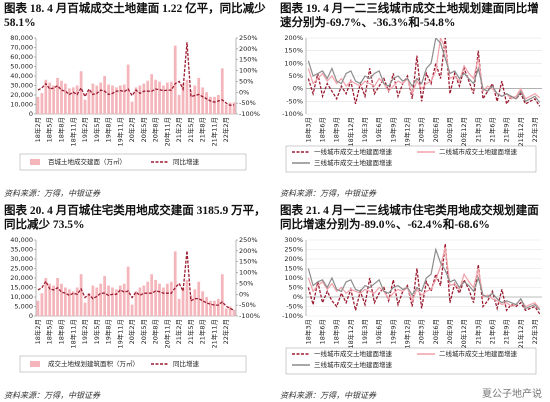 The width and height of the screenshot is (550, 402). I want to click on x-tick-label: 18年9月, so click(336, 331).